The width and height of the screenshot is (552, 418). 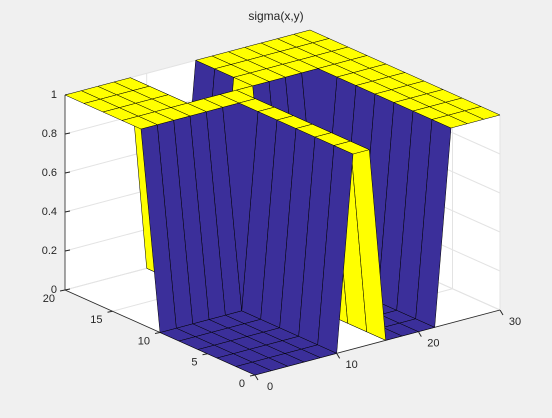 I want to click on z-tick-label: 0.6, so click(x=49, y=173).